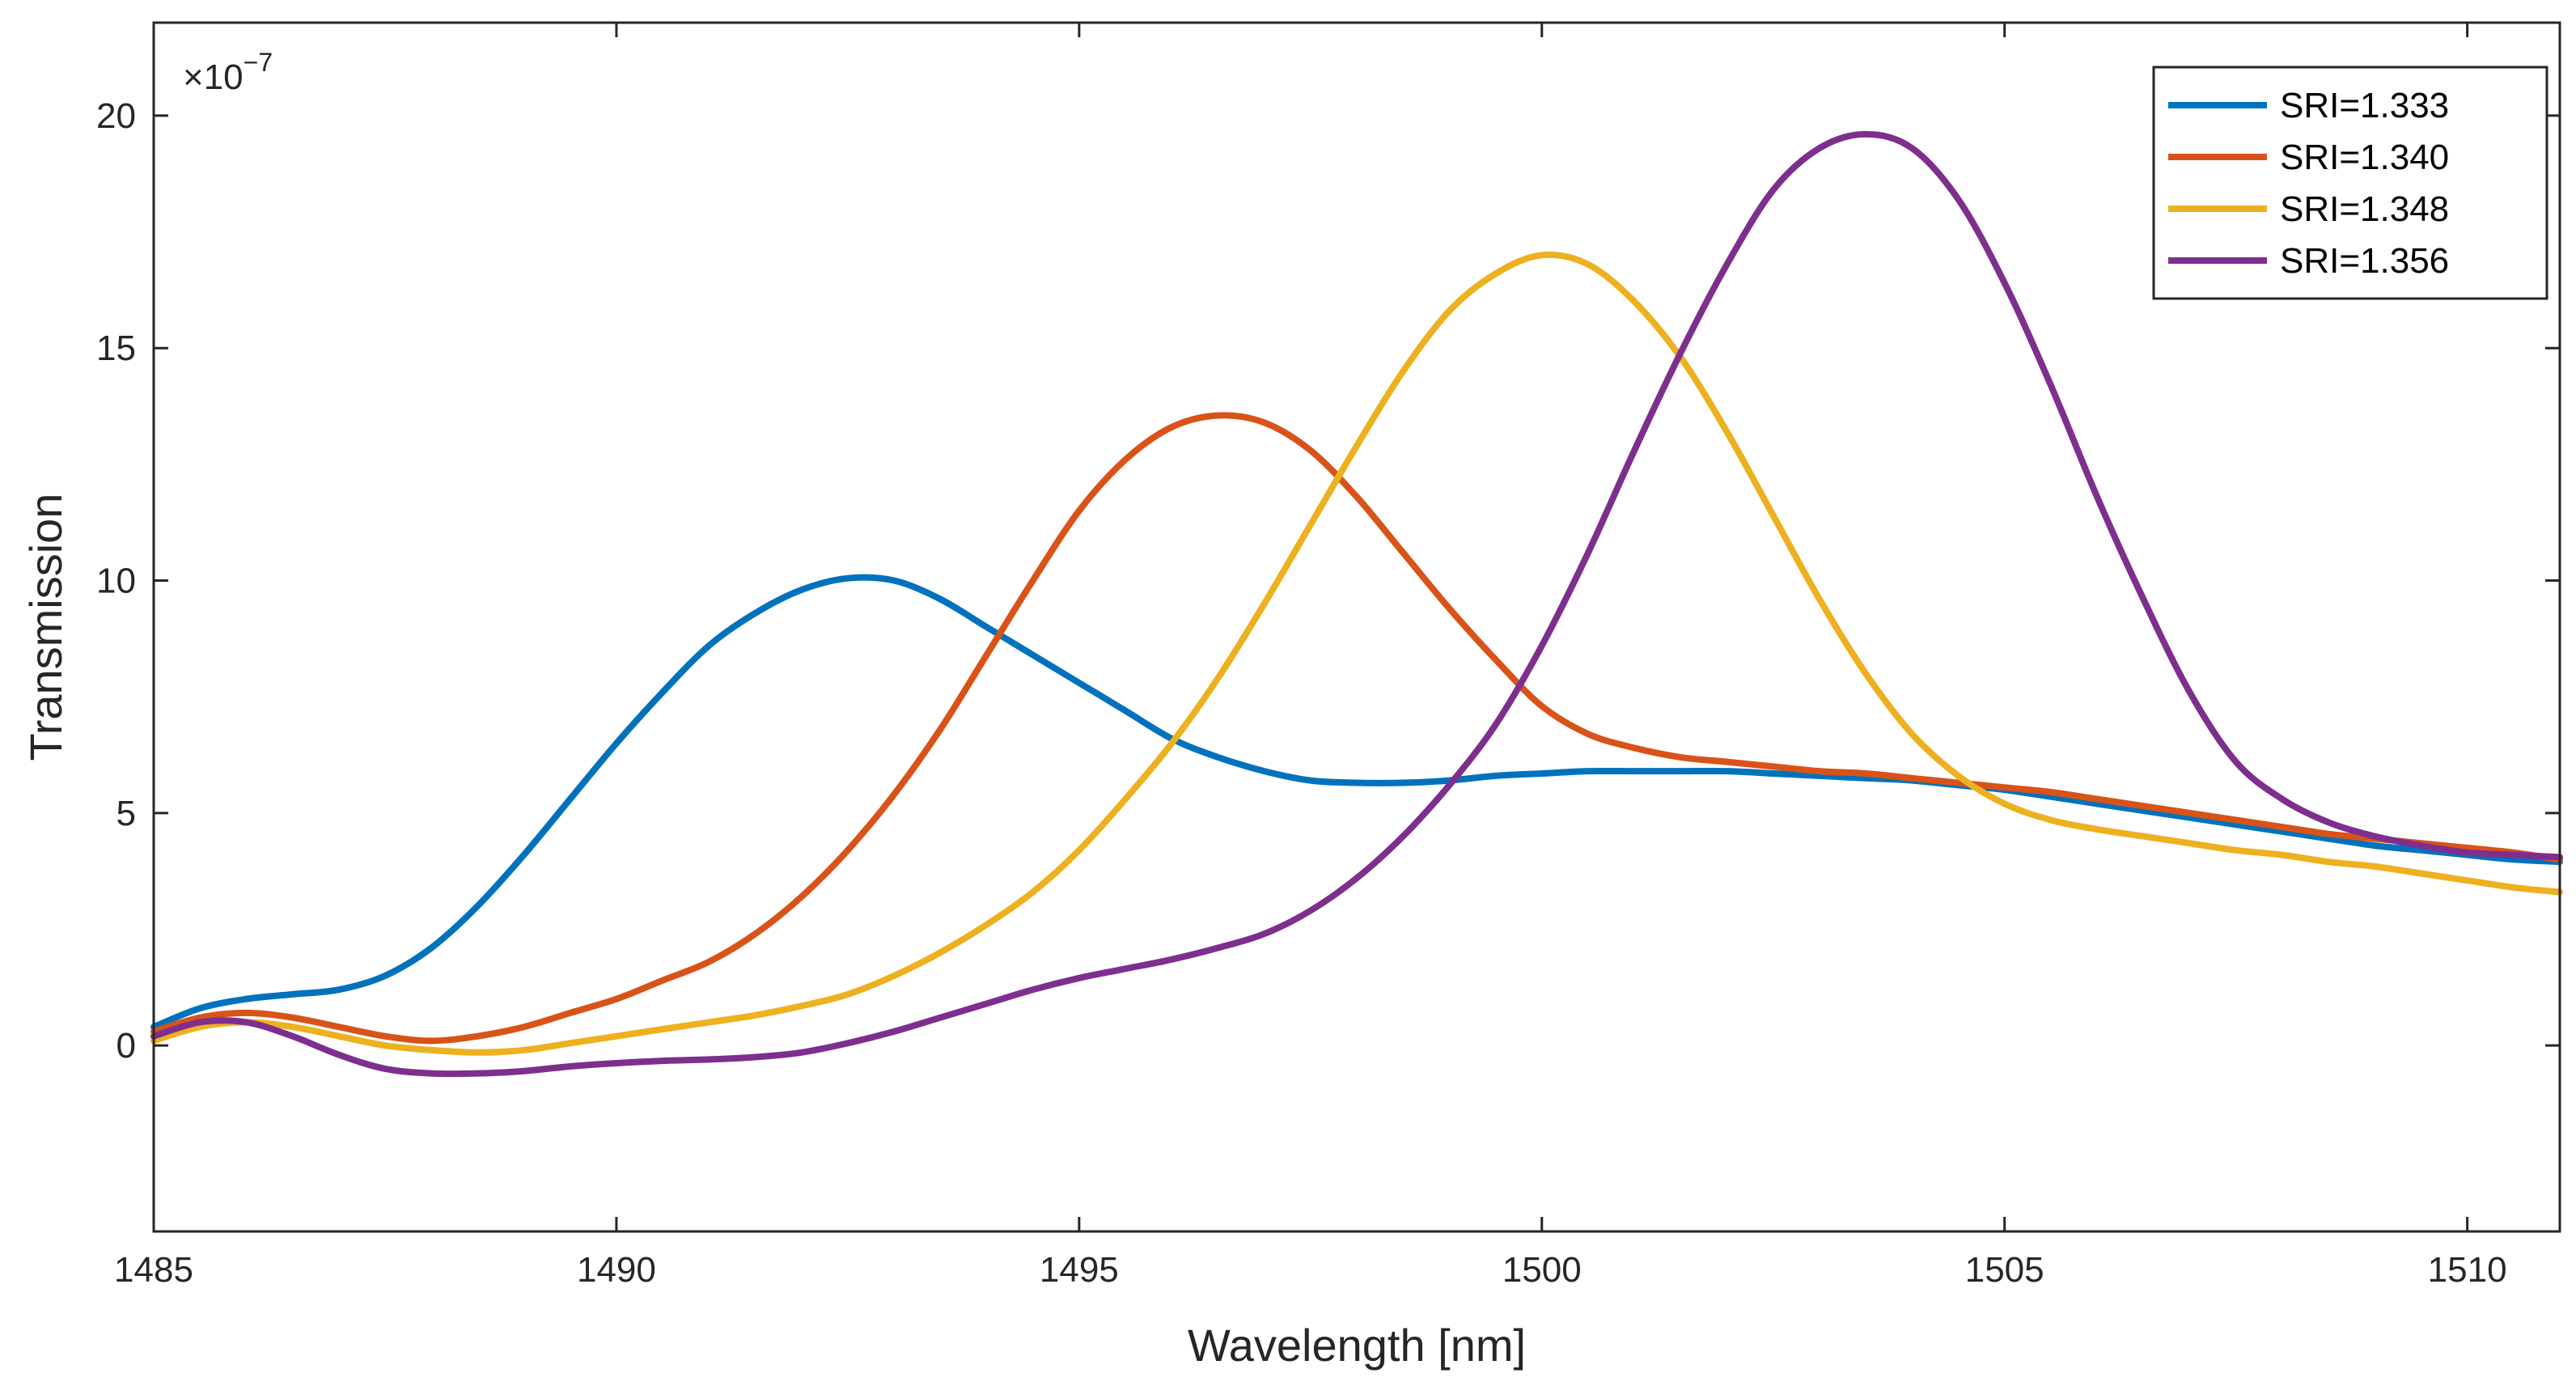  I want to click on y-tick-label: 10, so click(116, 581).